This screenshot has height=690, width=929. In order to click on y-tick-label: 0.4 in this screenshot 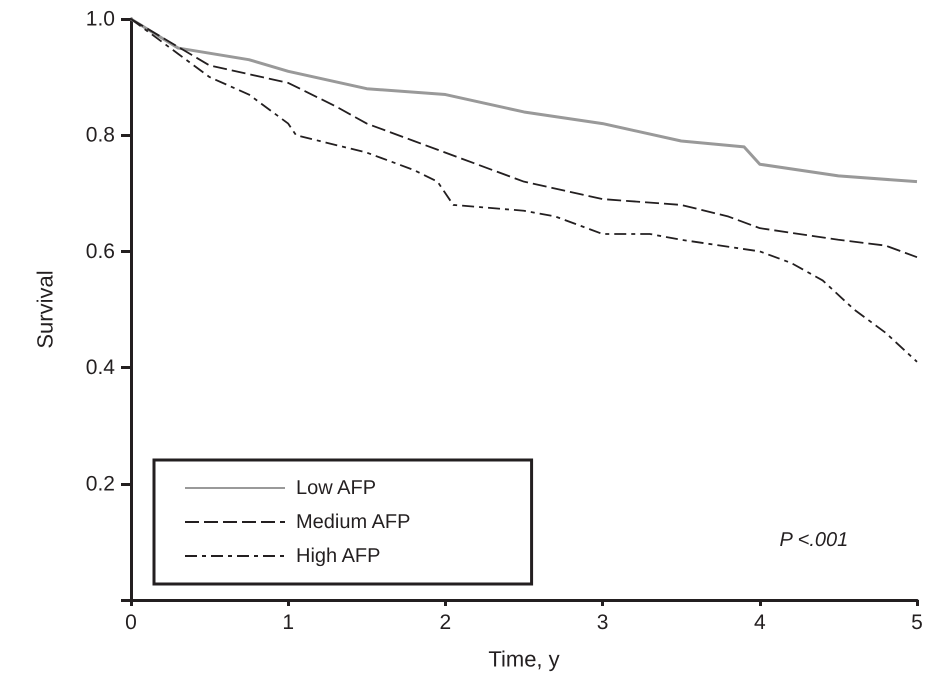, I will do `click(101, 368)`.